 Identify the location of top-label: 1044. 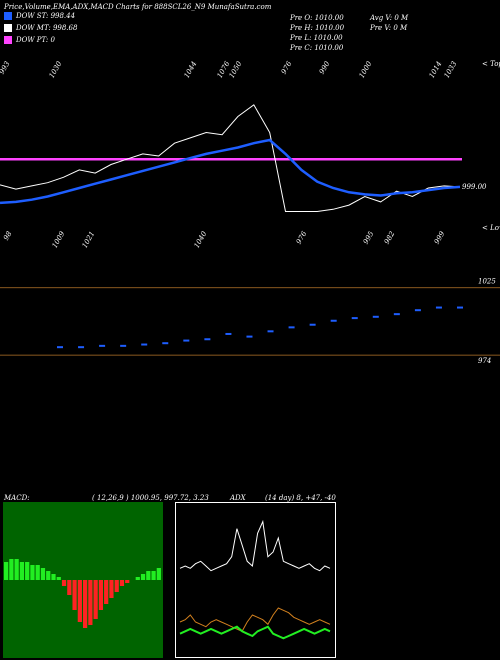
(191, 69).